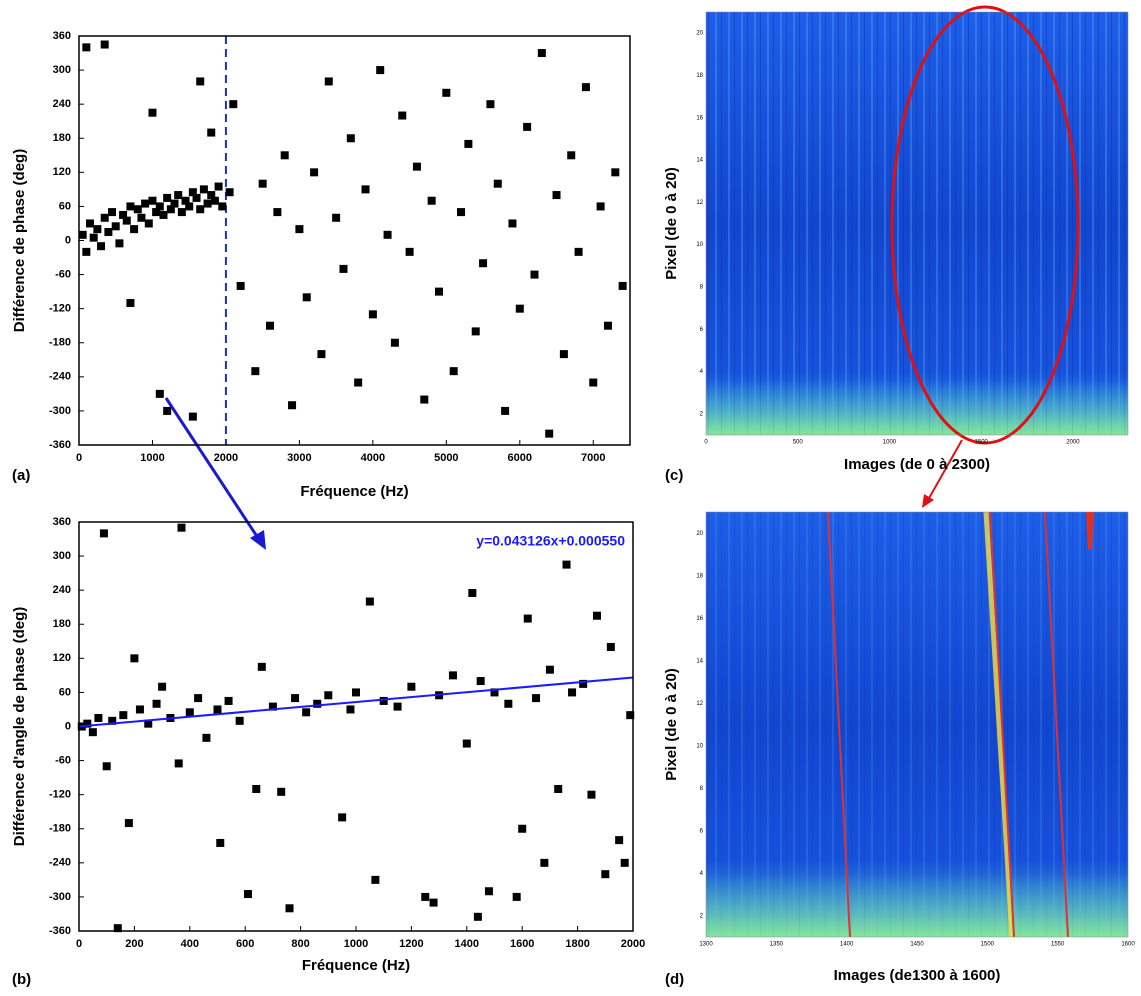  What do you see at coordinates (982, 443) in the screenshot?
I see `x-tick-label: 1500` at bounding box center [982, 443].